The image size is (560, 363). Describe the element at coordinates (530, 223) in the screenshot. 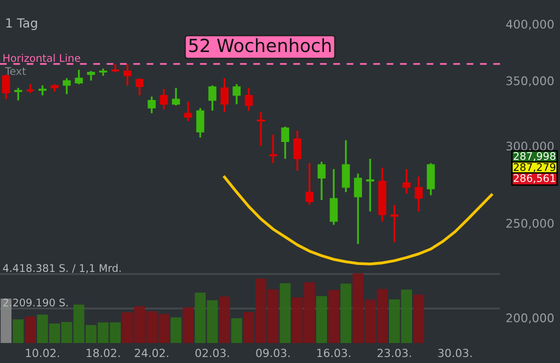

I see `y-tick-label: 250,000` at that location.